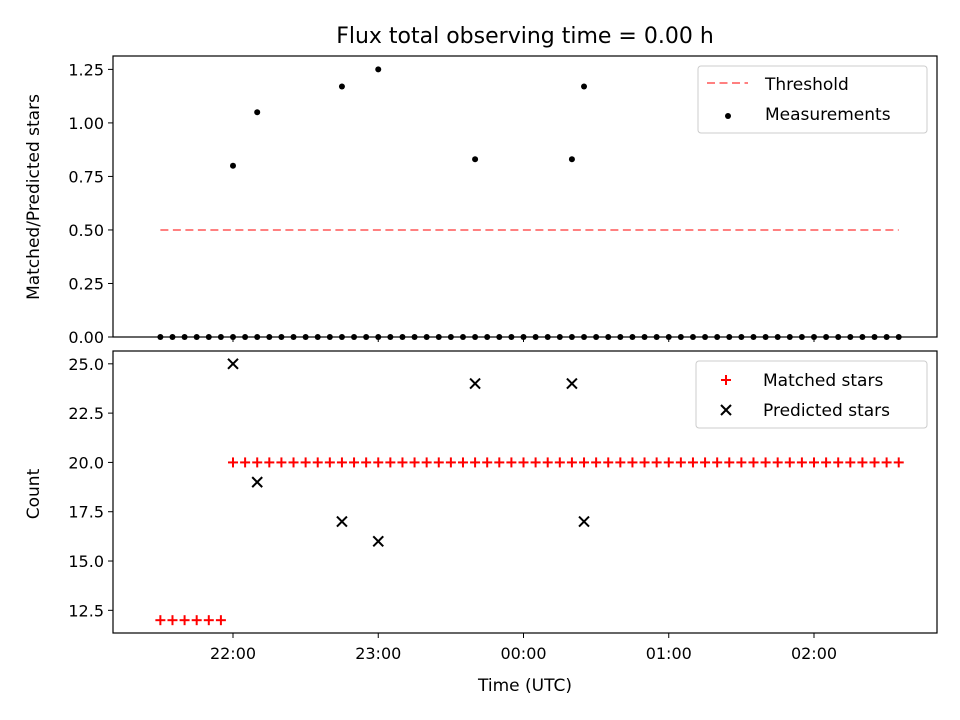 The width and height of the screenshot is (960, 720). I want to click on bottom-xlabel: Time (UTC), so click(524, 686).